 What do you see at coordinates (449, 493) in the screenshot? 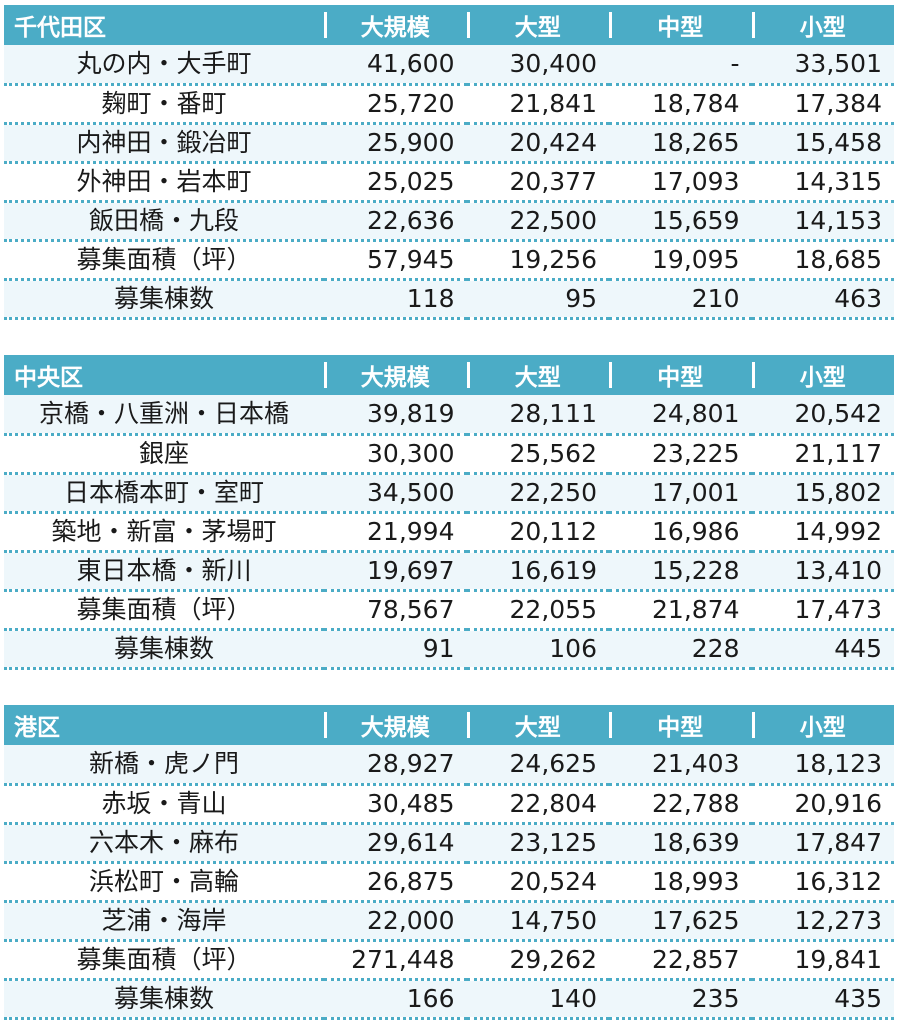
I see `table-row: 日本橋本町・室町 34,500 22,250 17,001 15,802` at bounding box center [449, 493].